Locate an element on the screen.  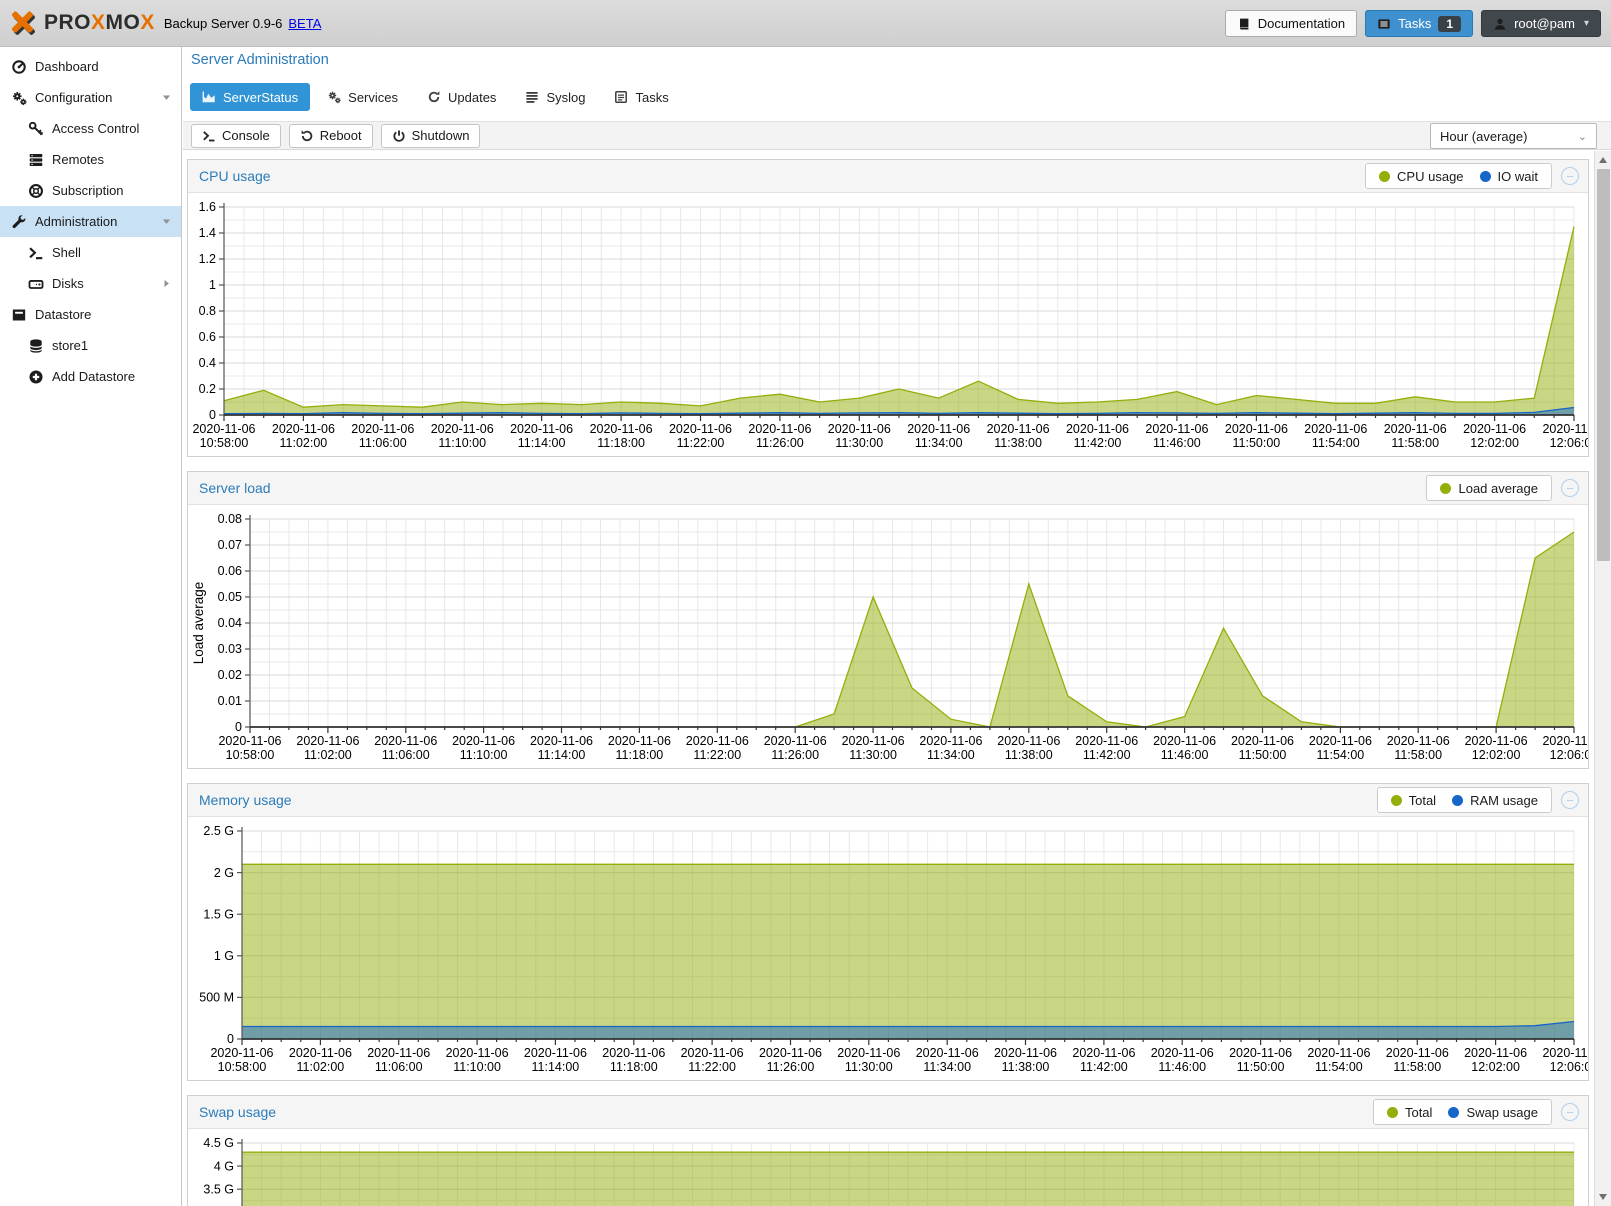
sidebar-item-label: Configuration is located at coordinates (74, 97).